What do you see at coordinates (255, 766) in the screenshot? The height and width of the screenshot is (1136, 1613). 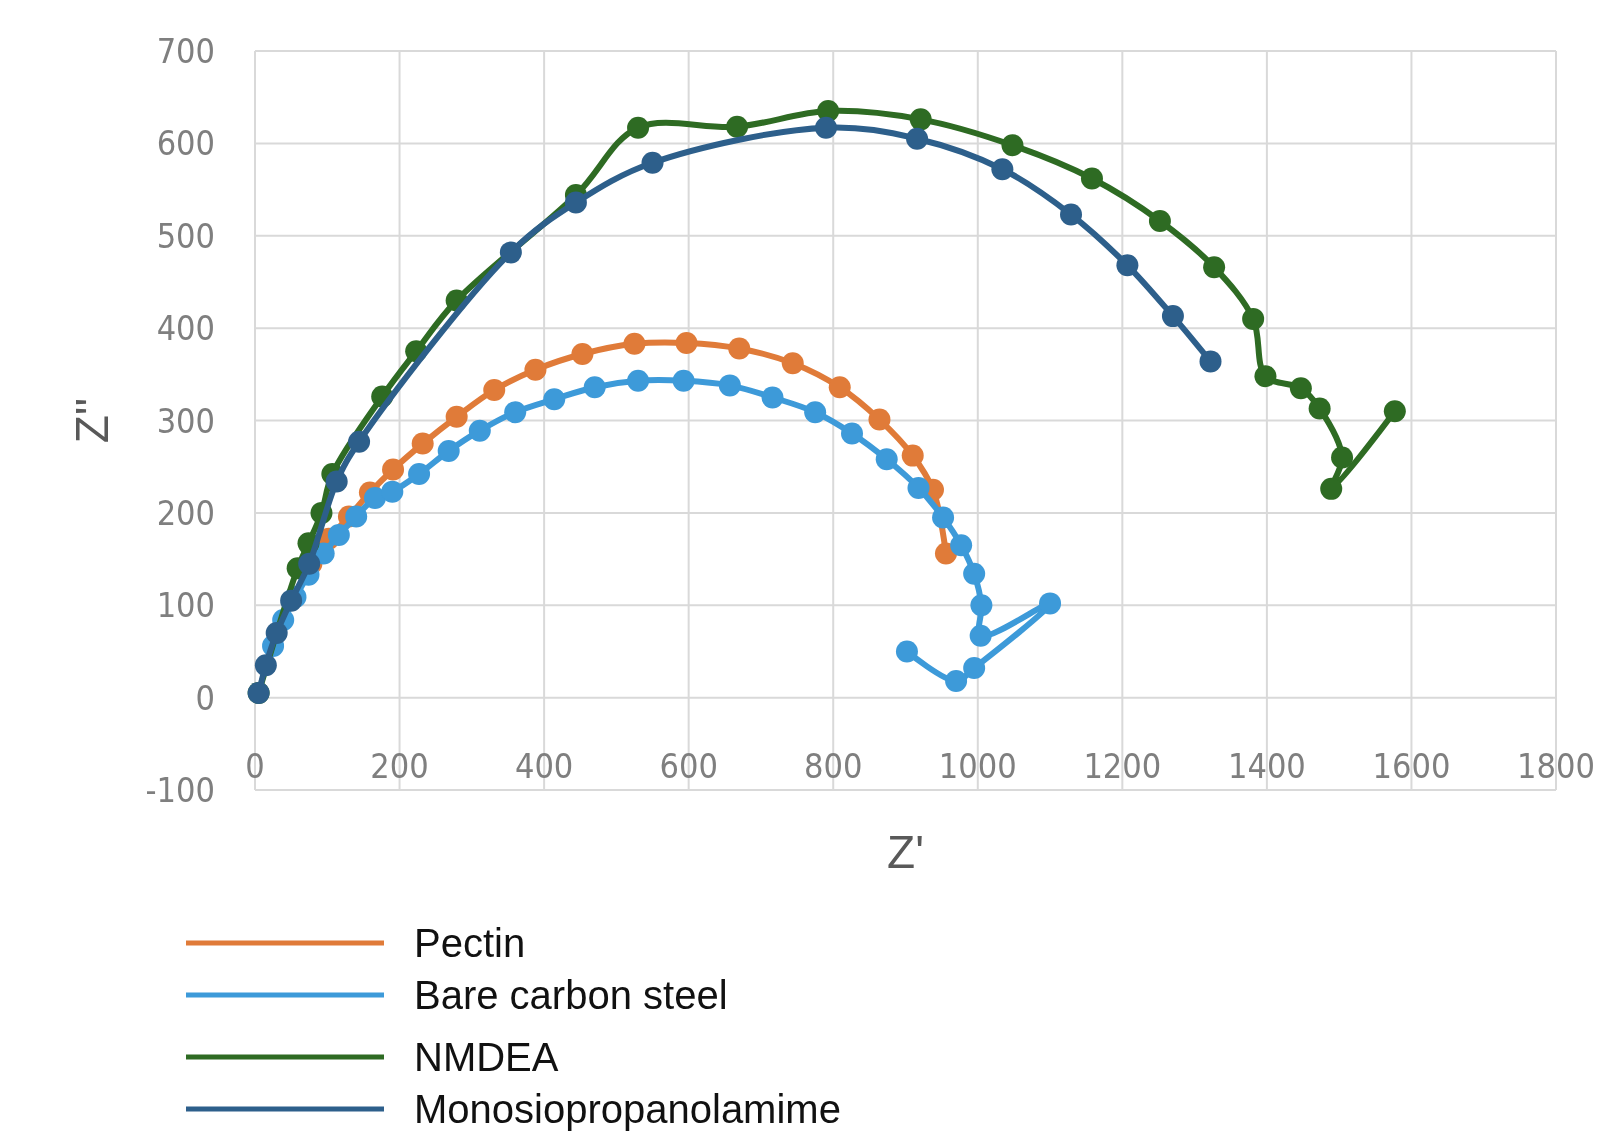 I see `x-tick-label: 0` at bounding box center [255, 766].